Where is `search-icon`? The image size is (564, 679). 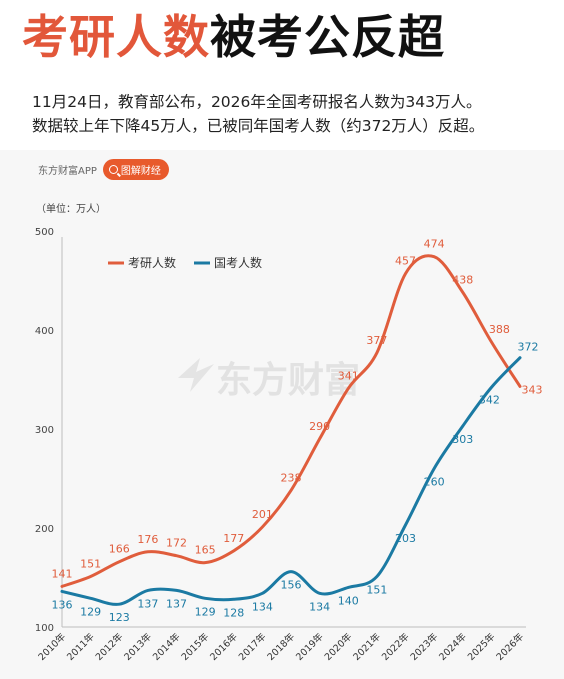
search-icon is located at coordinates (113, 169).